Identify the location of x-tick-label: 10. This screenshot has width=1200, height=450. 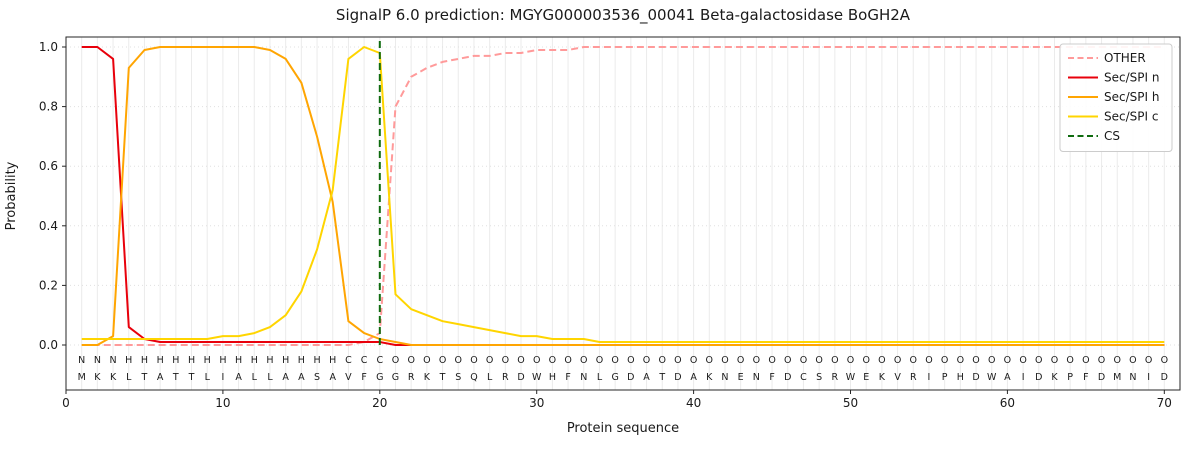
(222, 403).